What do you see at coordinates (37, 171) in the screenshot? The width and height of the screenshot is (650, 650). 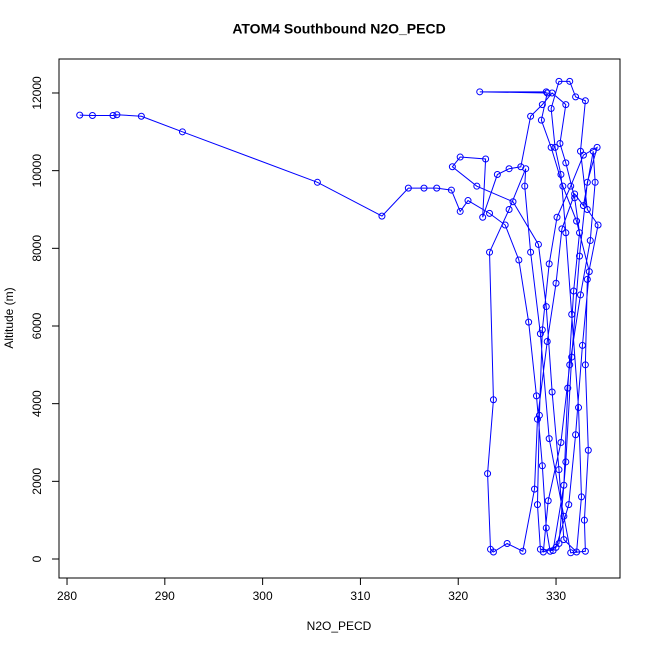 I see `y-tick-label: 10000` at bounding box center [37, 171].